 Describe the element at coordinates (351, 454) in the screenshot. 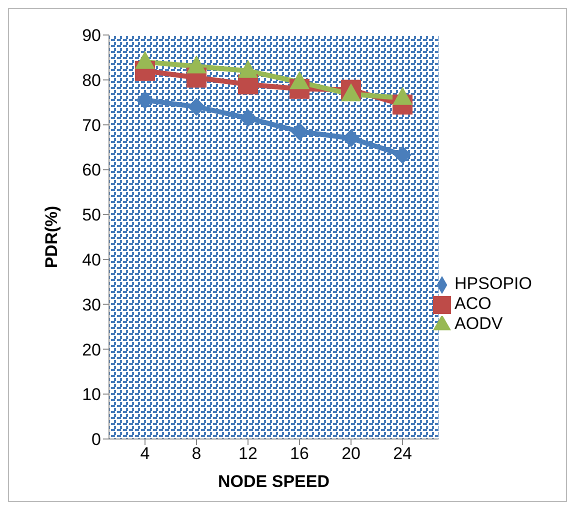

I see `x-tick-label: 20` at that location.